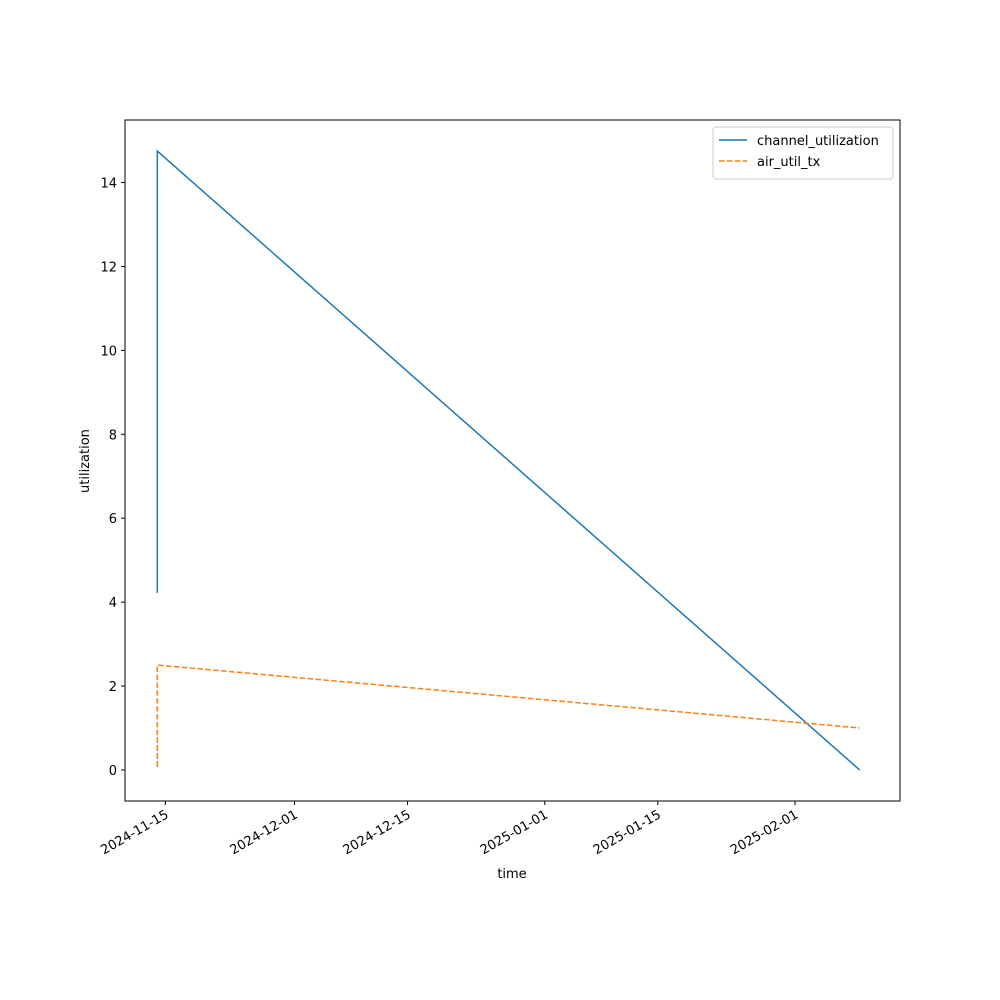  I want to click on y-tick-label: 4, so click(113, 603).